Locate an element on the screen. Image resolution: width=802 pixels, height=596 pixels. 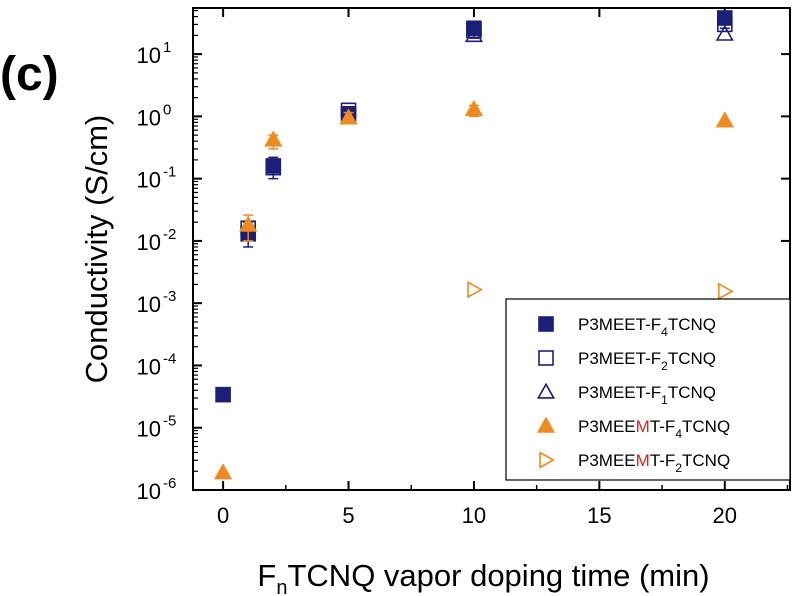
y-tick-label-2: 10 -4 is located at coordinates (157, 364).